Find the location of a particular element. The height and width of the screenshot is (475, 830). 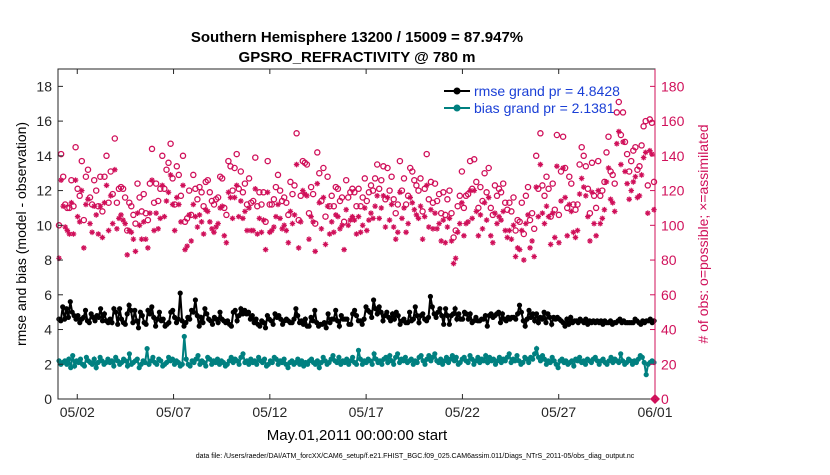

y-left-tick-label: 14 is located at coordinates (44, 156).